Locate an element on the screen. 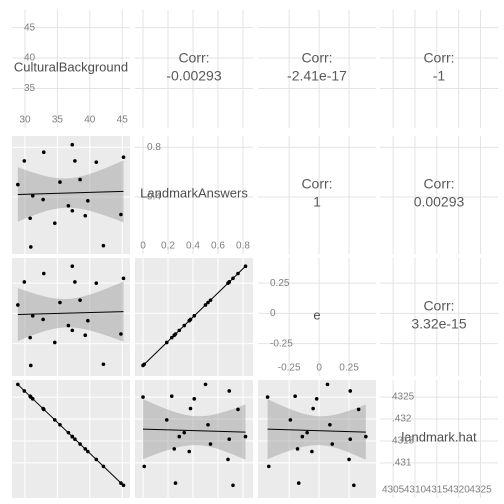 This screenshot has height=504, width=504. x-tick-label: 30 is located at coordinates (25, 120).